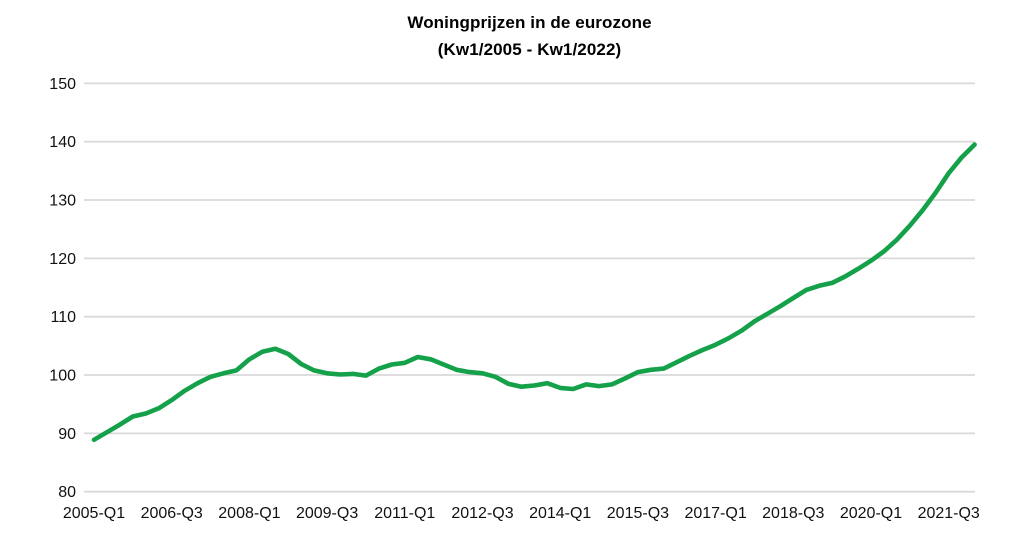 This screenshot has width=1029, height=534. Describe the element at coordinates (871, 513) in the screenshot. I see `x-tick-label: 2020-Q1` at that location.